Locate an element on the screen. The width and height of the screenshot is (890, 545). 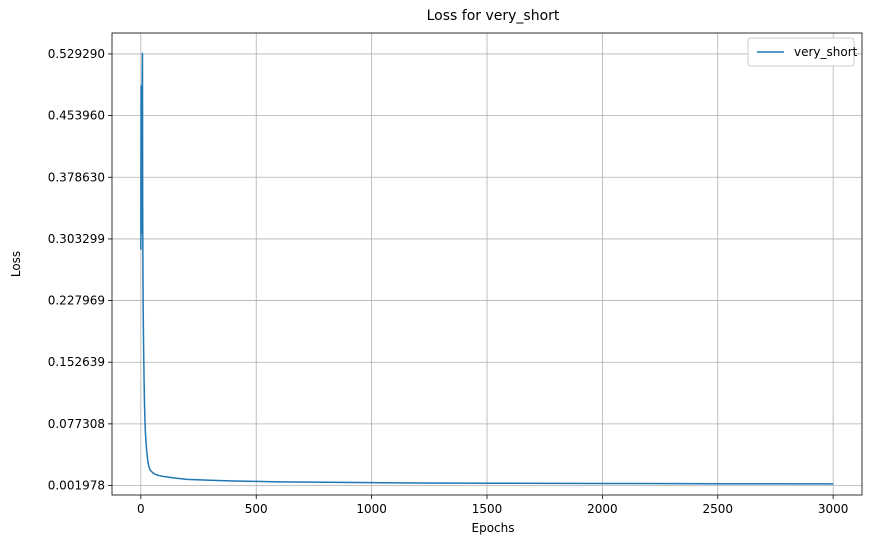
y-tick-label: 0.001978 is located at coordinates (76, 486).